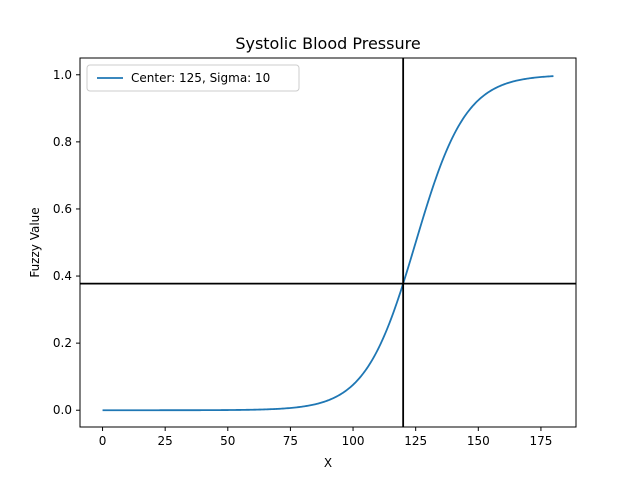  I want to click on x-tick-label: 75, so click(290, 441).